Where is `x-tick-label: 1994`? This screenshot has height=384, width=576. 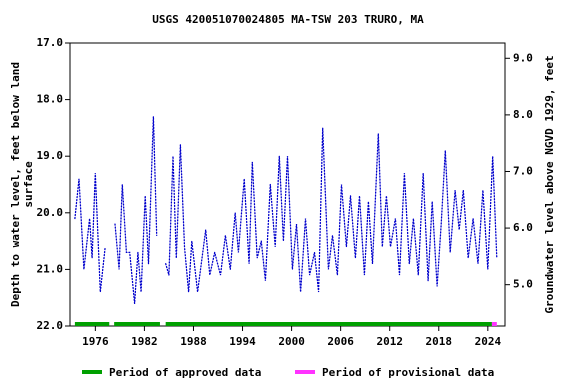 x-tick-label: 1994 is located at coordinates (242, 341).